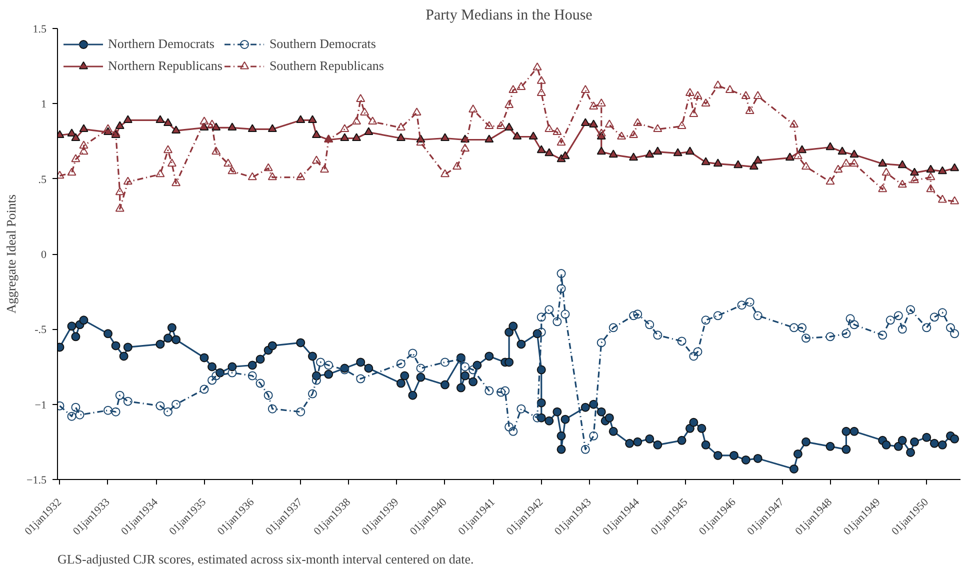 Image resolution: width=964 pixels, height=571 pixels. I want to click on y-tick-label: −1.5, so click(36, 480).